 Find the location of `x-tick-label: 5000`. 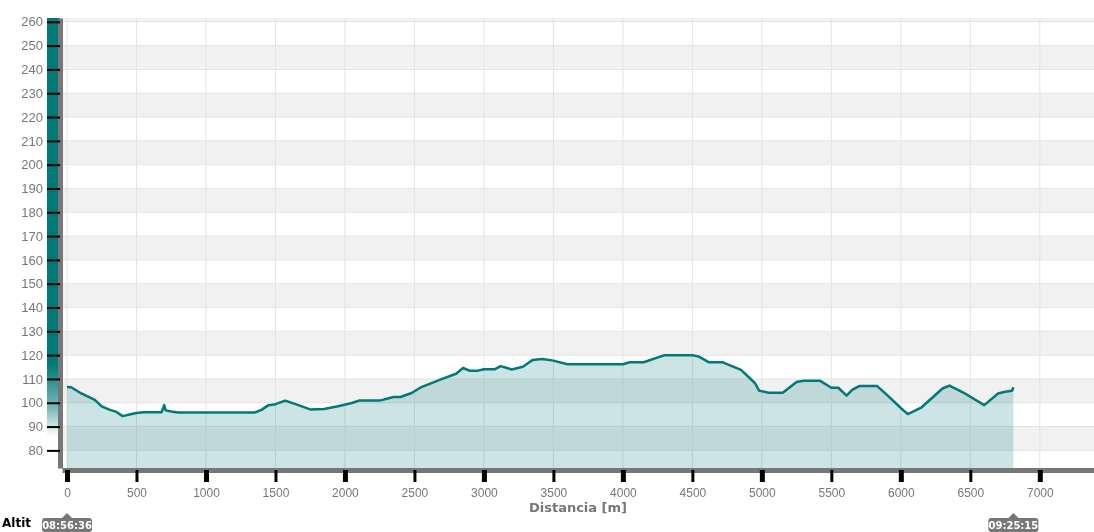

x-tick-label: 5000 is located at coordinates (763, 492).